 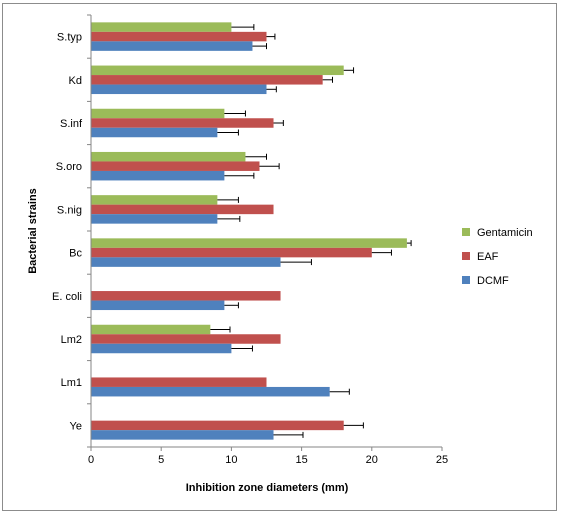 I want to click on legend-swatch-dcmf, so click(x=466, y=280).